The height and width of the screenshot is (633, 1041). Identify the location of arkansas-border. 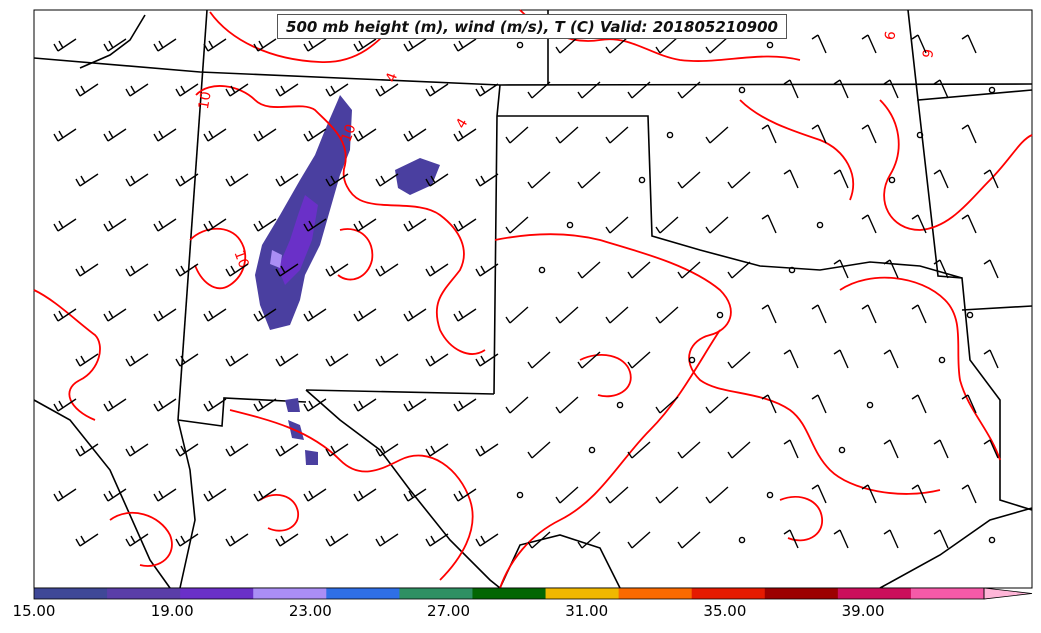
(997, 308).